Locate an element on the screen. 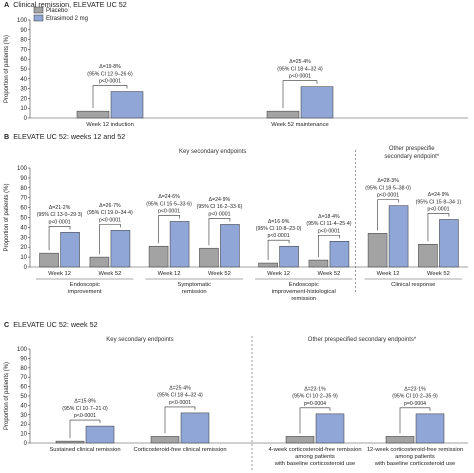  annotation-line: (95% CI 15·5–33·6) is located at coordinates (169, 204).